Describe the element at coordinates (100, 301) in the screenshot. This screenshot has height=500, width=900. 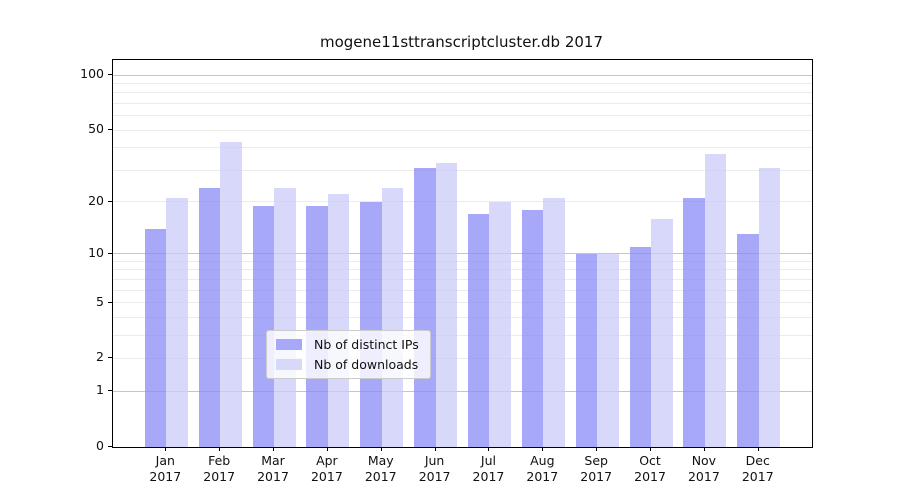
I see `y-tick-label-5: 5` at that location.